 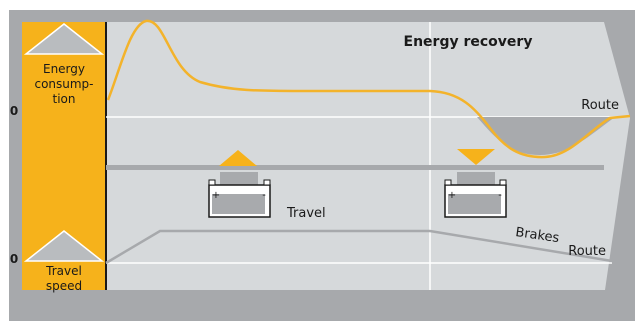 What do you see at coordinates (238, 158) in the screenshot?
I see `battery-up-arrow-icon` at bounding box center [238, 158].